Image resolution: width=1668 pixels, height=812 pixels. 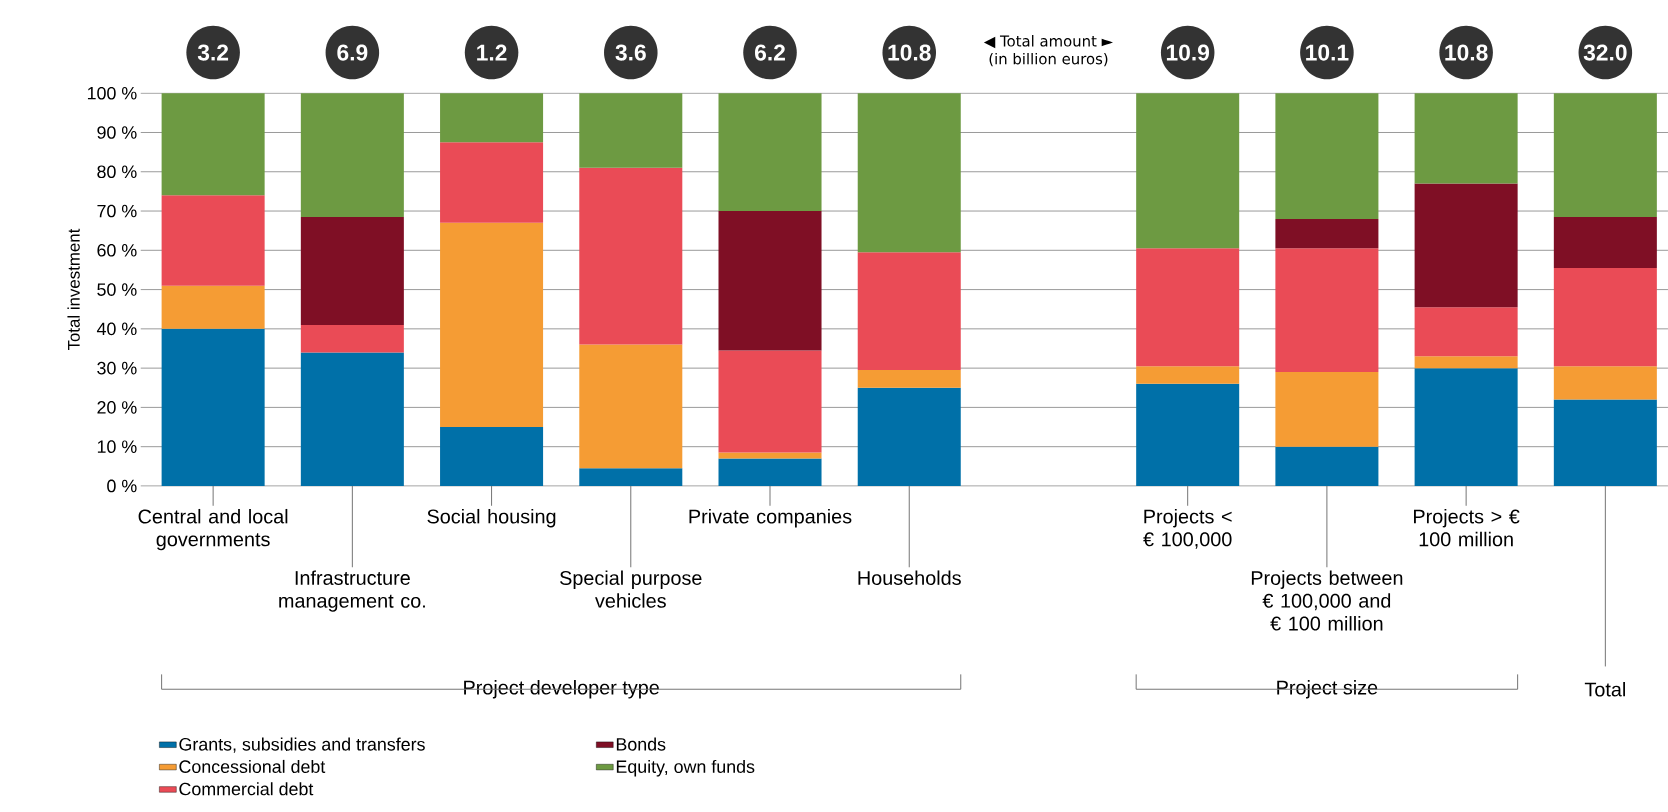 What do you see at coordinates (770, 518) in the screenshot?
I see `x-tick-label: Private companies` at bounding box center [770, 518].